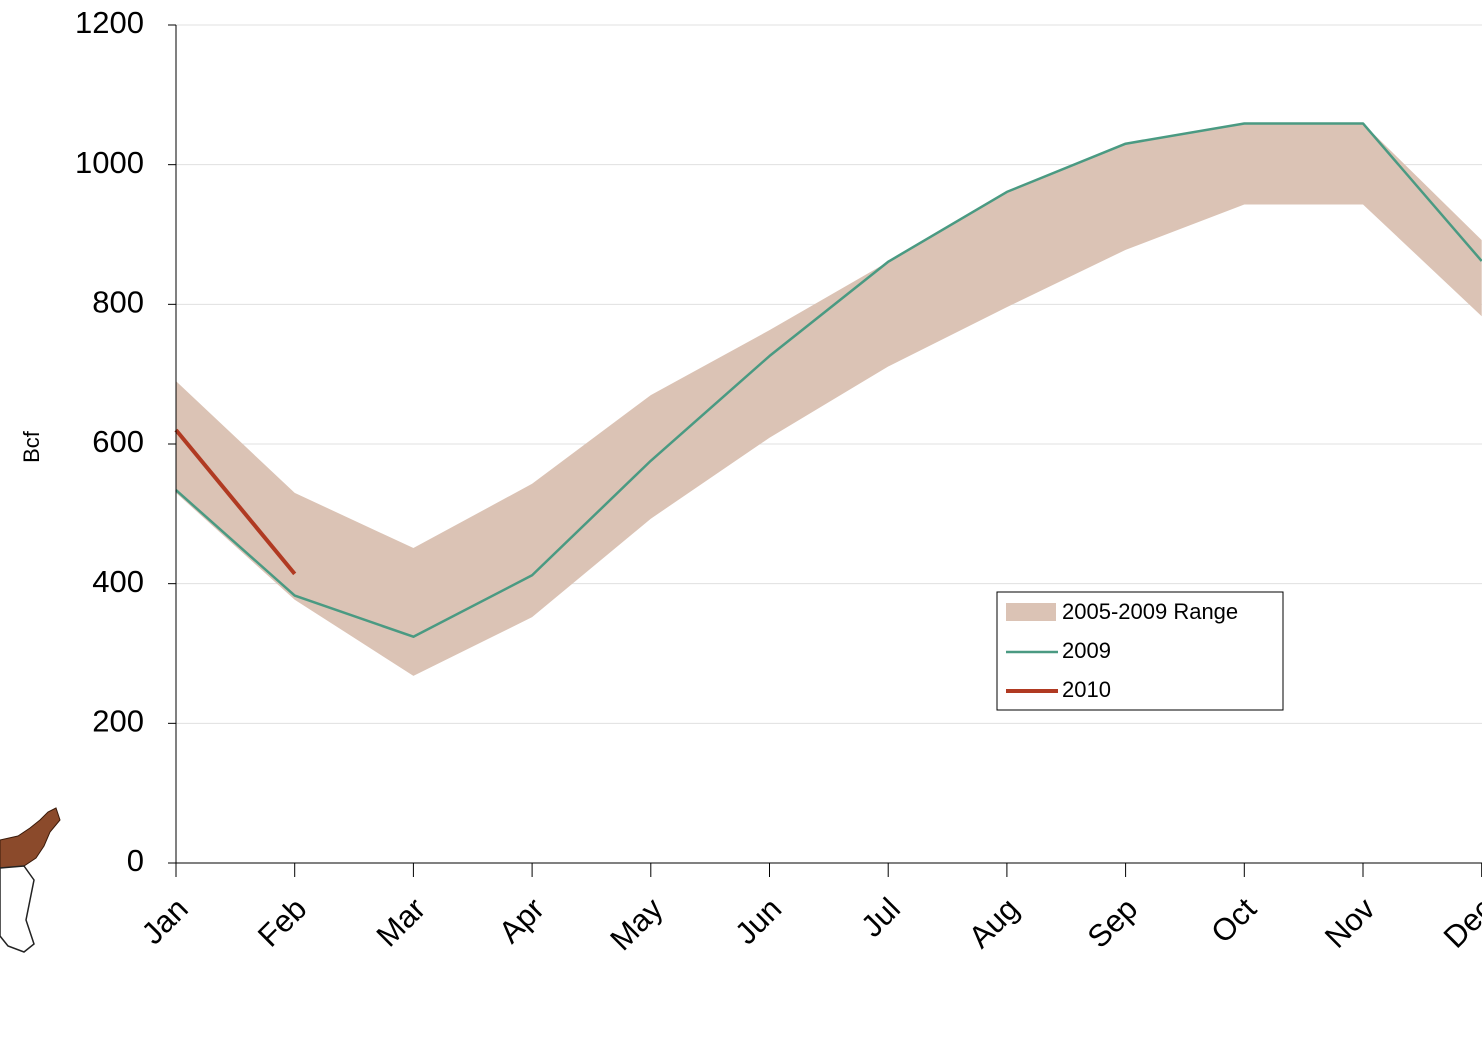 This screenshot has width=1482, height=1045. I want to click on x-tick-label: Jan, so click(165, 921).